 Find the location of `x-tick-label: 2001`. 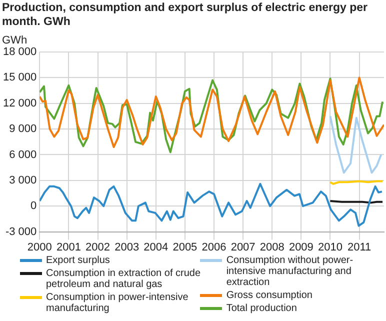

x-tick-label: 2001 is located at coordinates (68, 247).